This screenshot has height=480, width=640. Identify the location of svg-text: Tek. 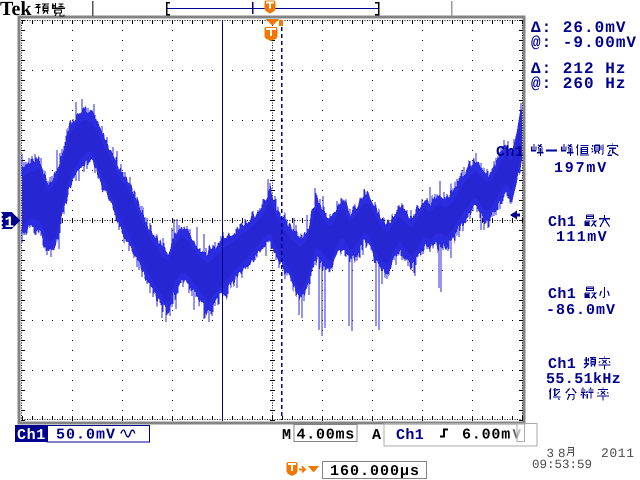
(16, 10).